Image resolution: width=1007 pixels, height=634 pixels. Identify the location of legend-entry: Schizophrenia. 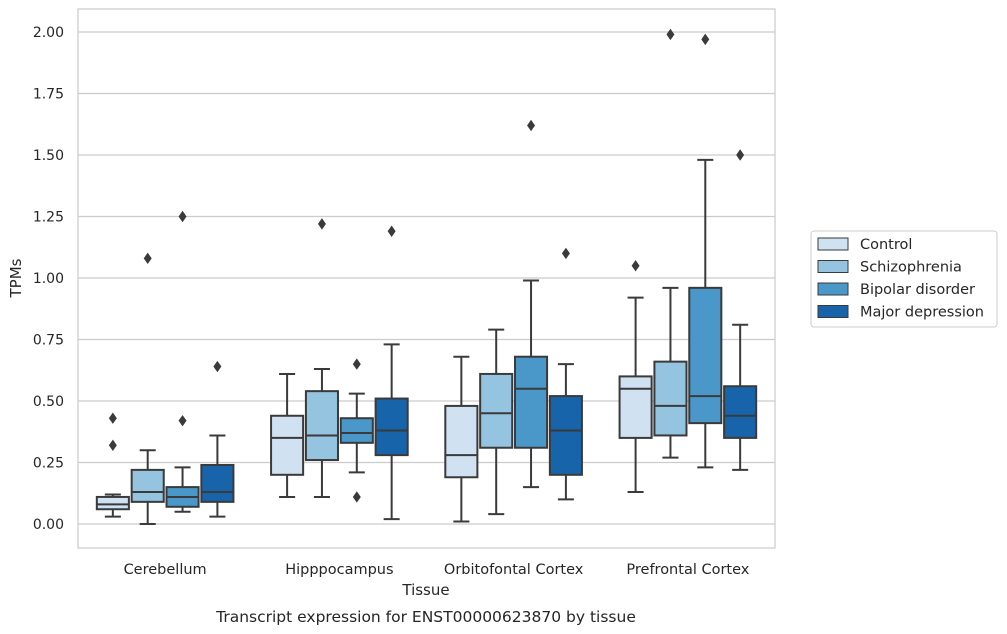
(889, 268).